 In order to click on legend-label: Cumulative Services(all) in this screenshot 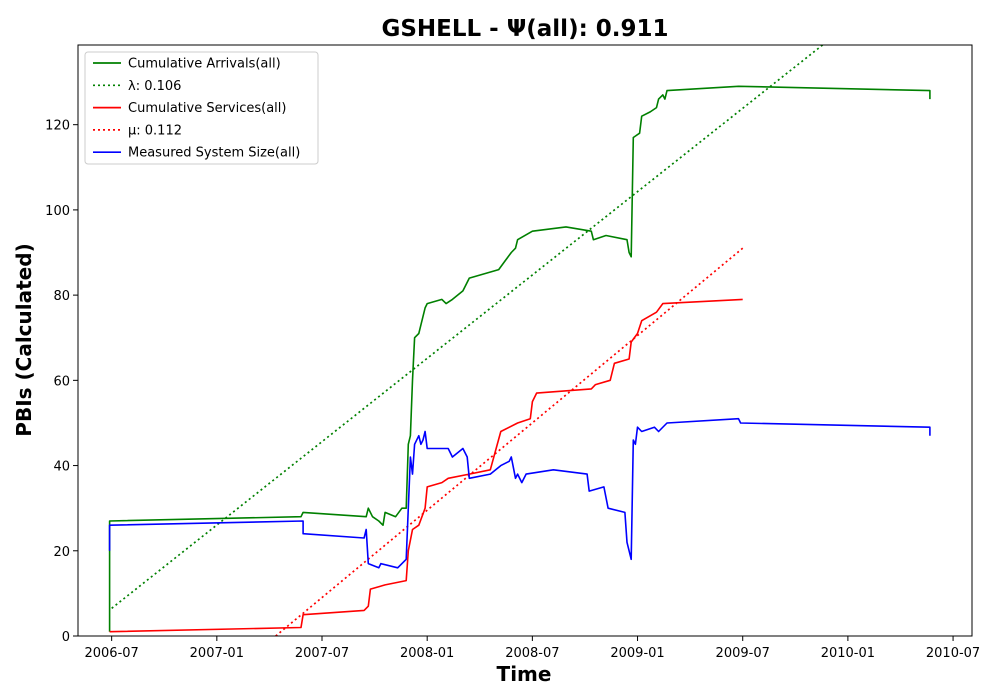, I will do `click(207, 108)`.